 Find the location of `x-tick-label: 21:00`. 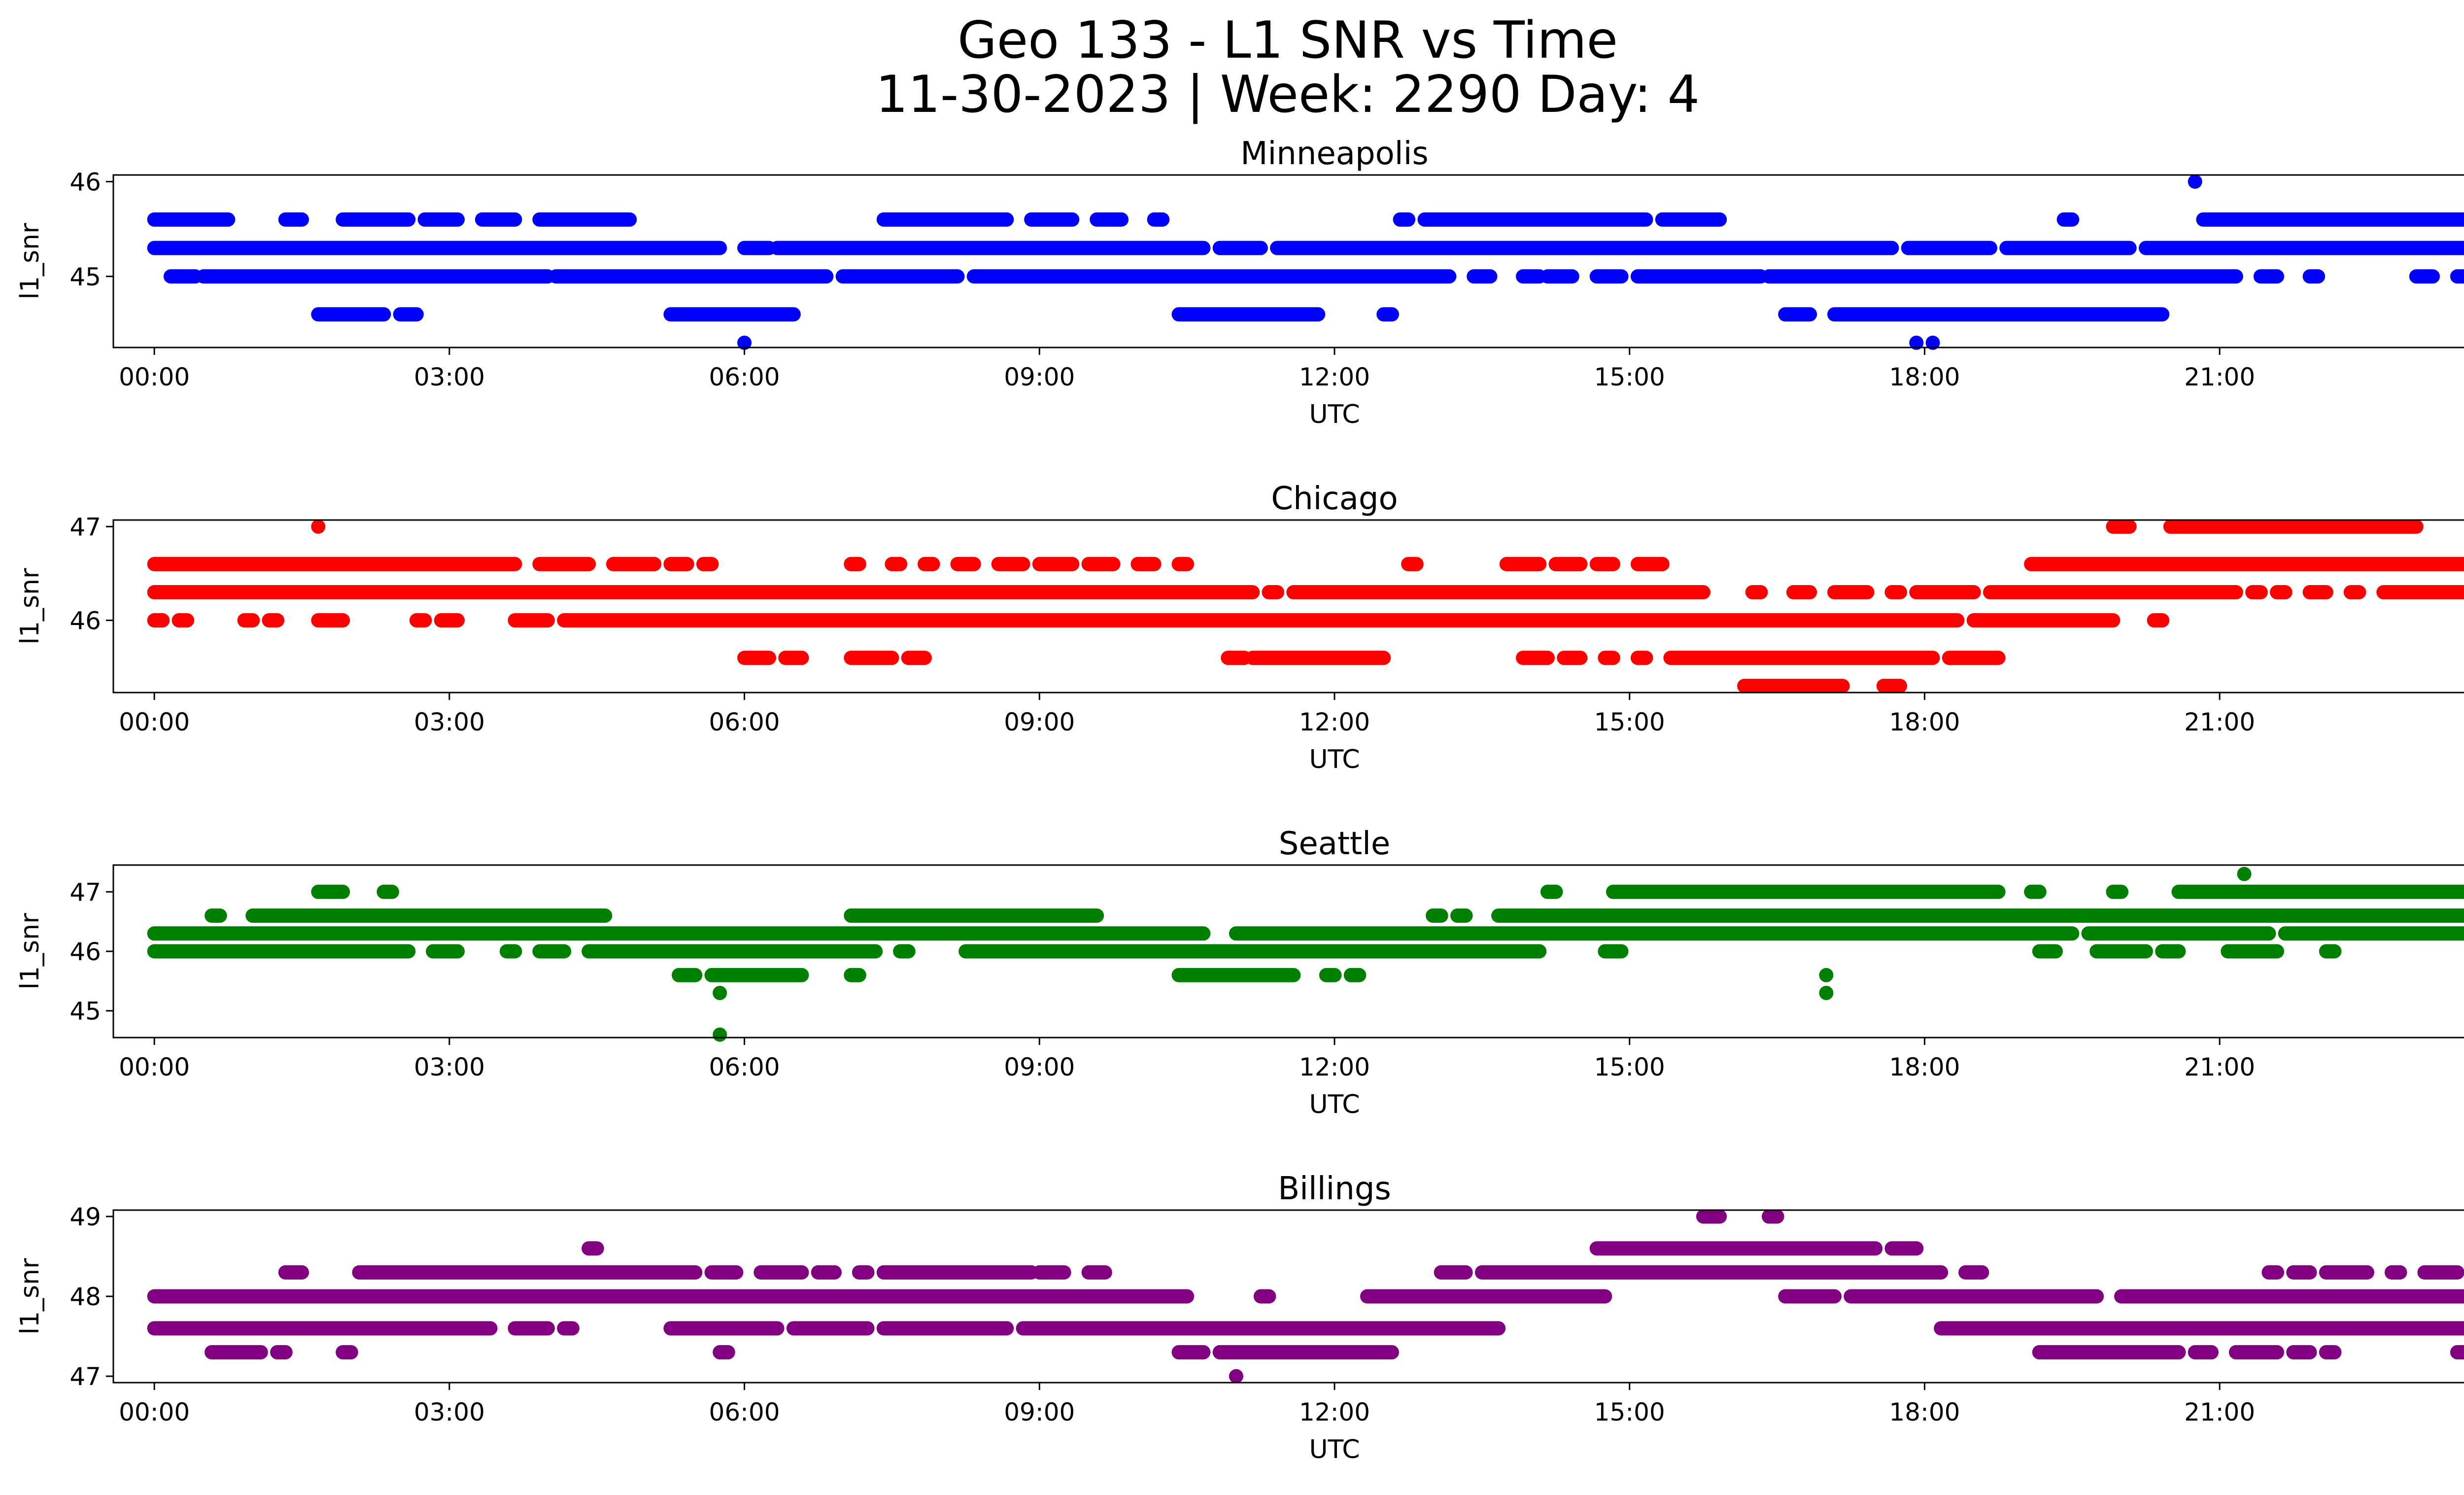

x-tick-label: 21:00 is located at coordinates (2219, 377).